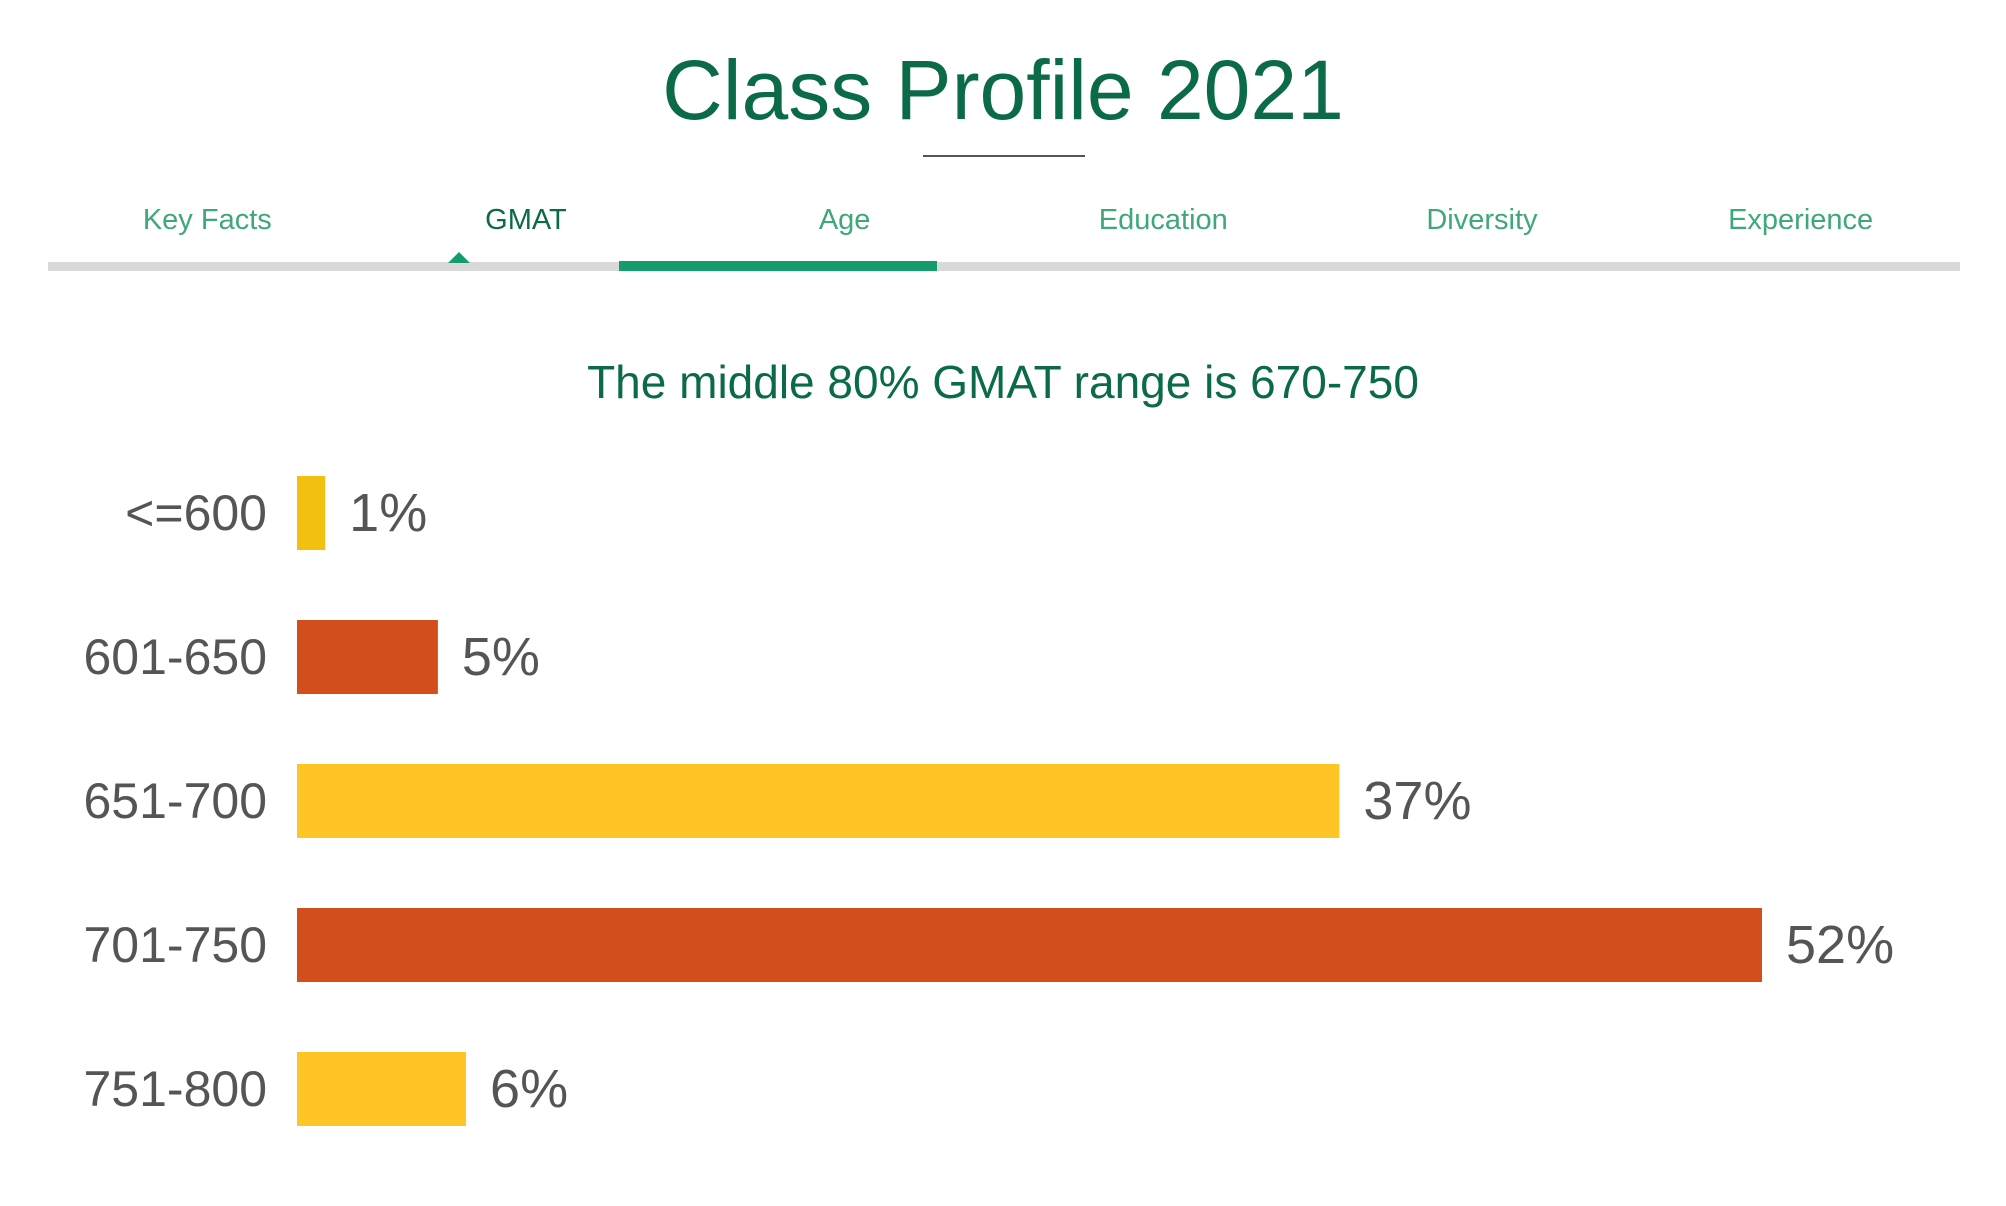 The height and width of the screenshot is (1206, 2006). What do you see at coordinates (501, 657) in the screenshot?
I see `value-label: 5%` at bounding box center [501, 657].